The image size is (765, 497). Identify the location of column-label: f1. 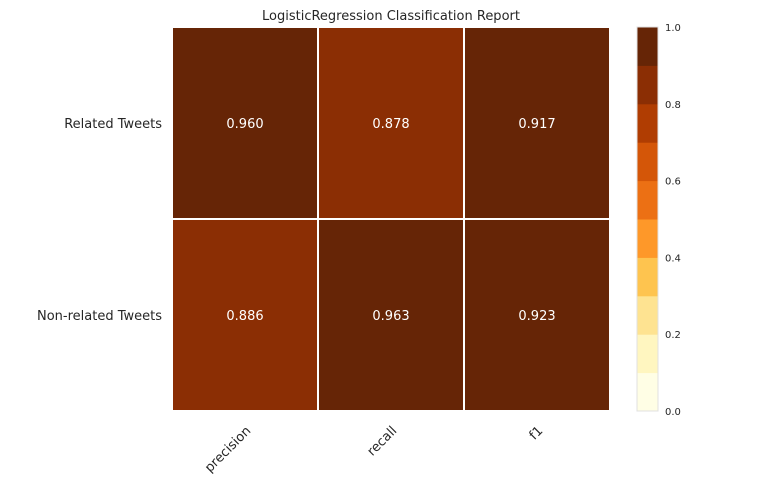
(537, 434).